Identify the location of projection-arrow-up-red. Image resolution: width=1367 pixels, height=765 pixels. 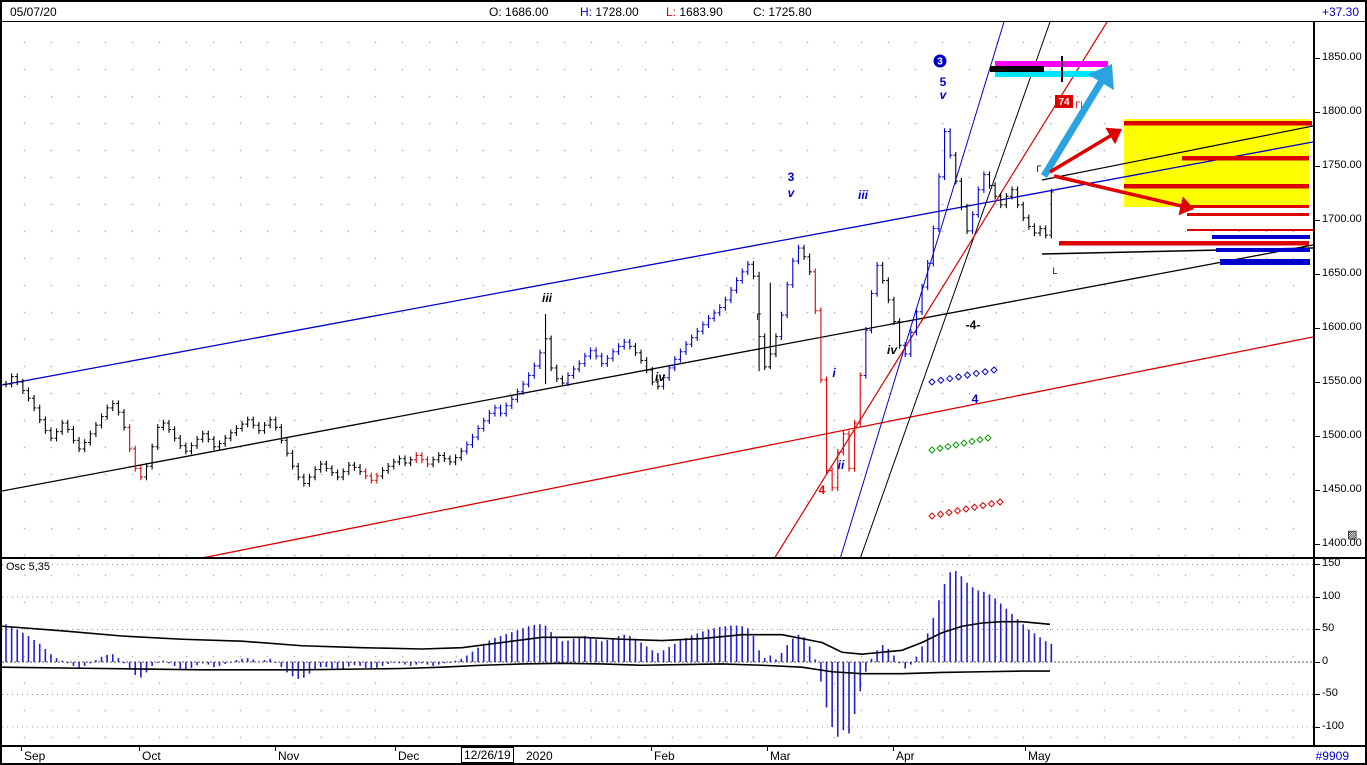
(1085, 150).